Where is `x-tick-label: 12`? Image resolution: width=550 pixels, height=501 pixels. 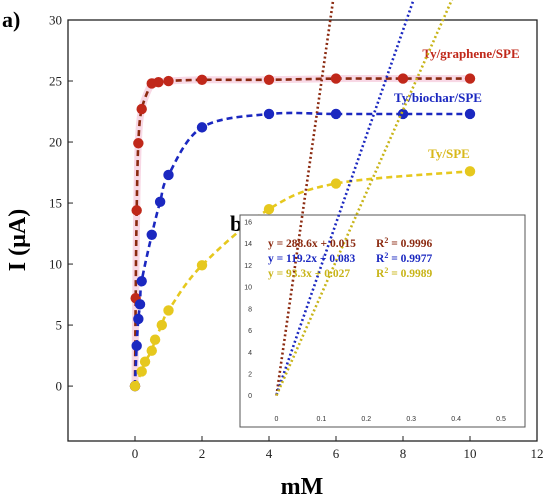
x-tick-label: 12 is located at coordinates (537, 453).